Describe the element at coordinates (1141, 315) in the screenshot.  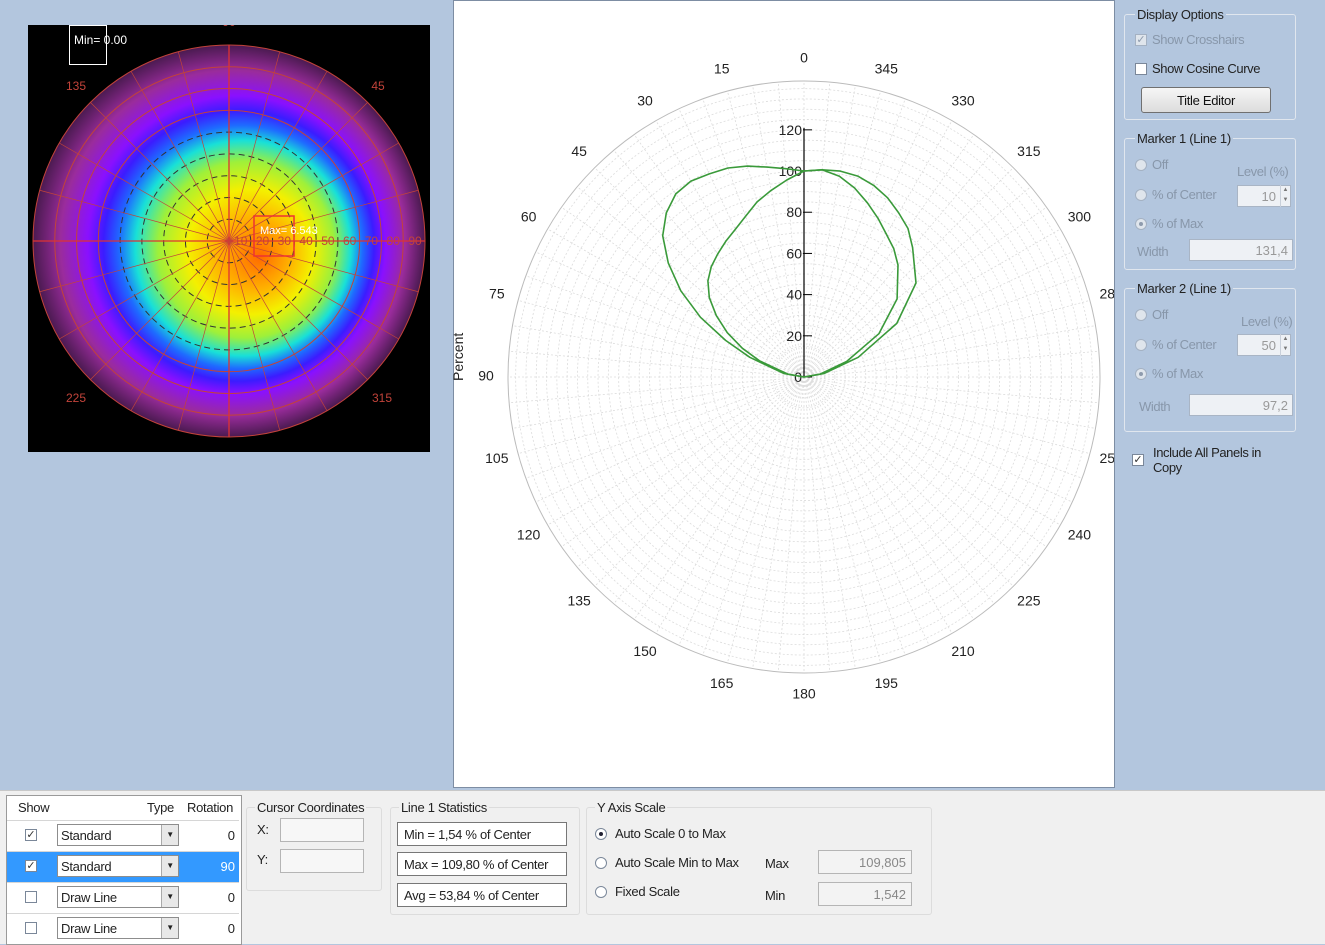
I see `marker2-off-radio` at that location.